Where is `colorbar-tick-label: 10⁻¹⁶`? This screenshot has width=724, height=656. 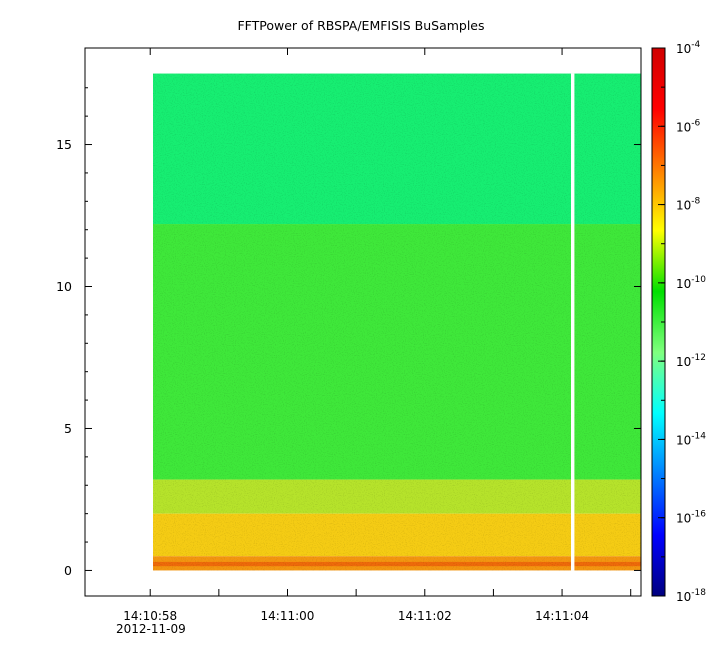
colorbar-tick-label: 10⁻¹⁶ is located at coordinates (691, 518).